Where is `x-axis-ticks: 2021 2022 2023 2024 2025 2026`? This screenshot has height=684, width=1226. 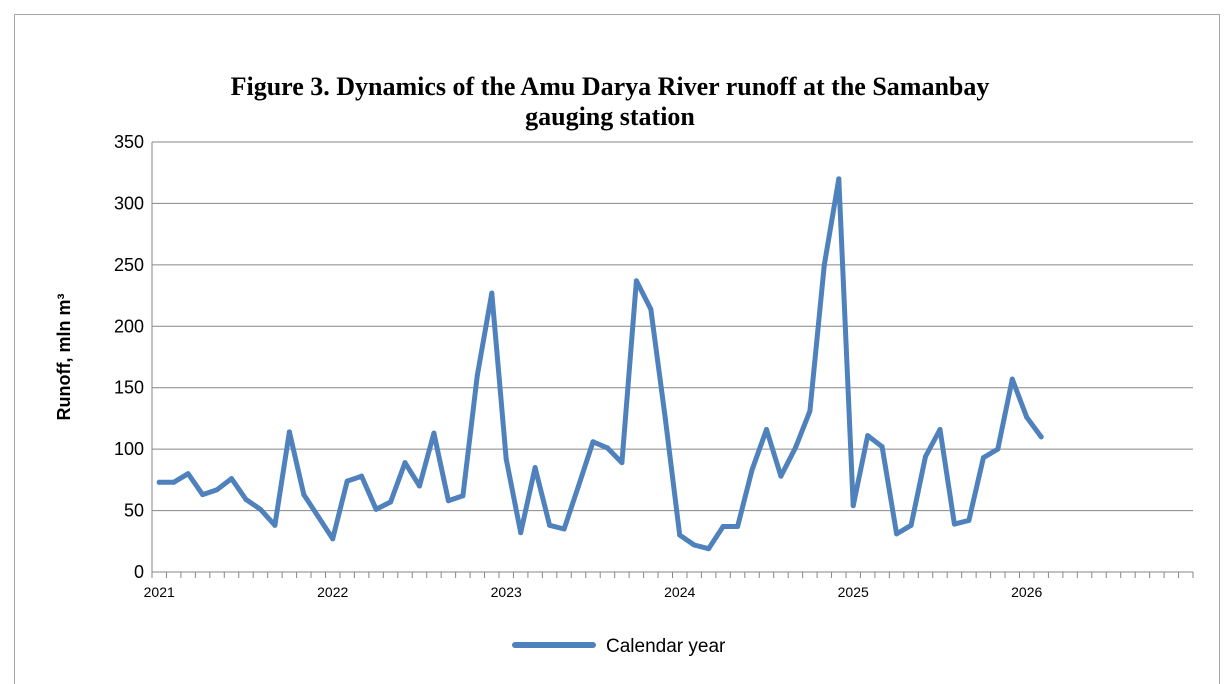 x-axis-ticks: 2021 2022 2023 2024 2025 2026 is located at coordinates (669, 586).